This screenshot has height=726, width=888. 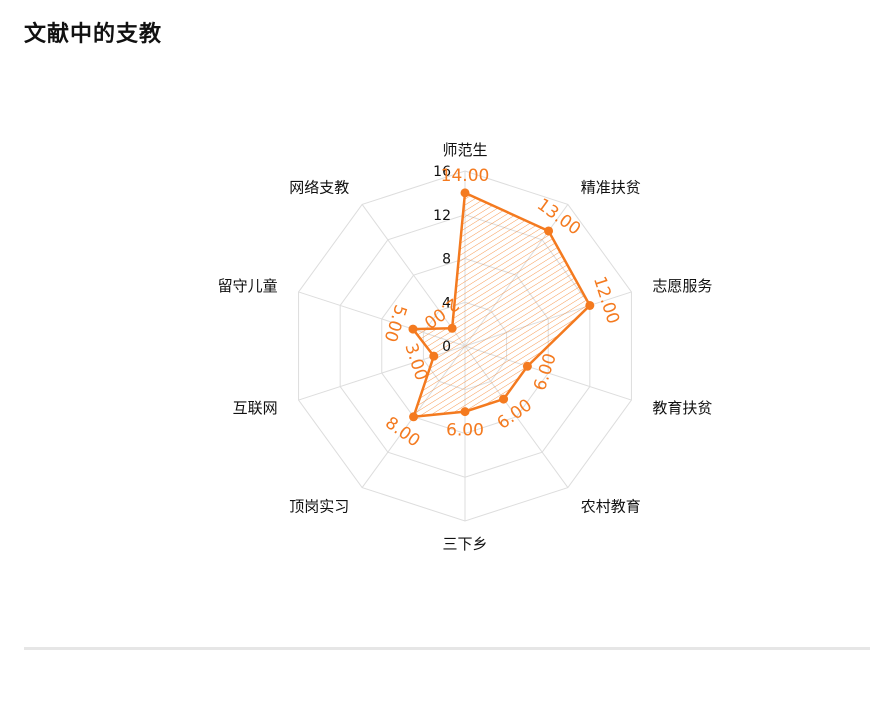 I want to click on category-label: 留守儿童, so click(x=248, y=286).